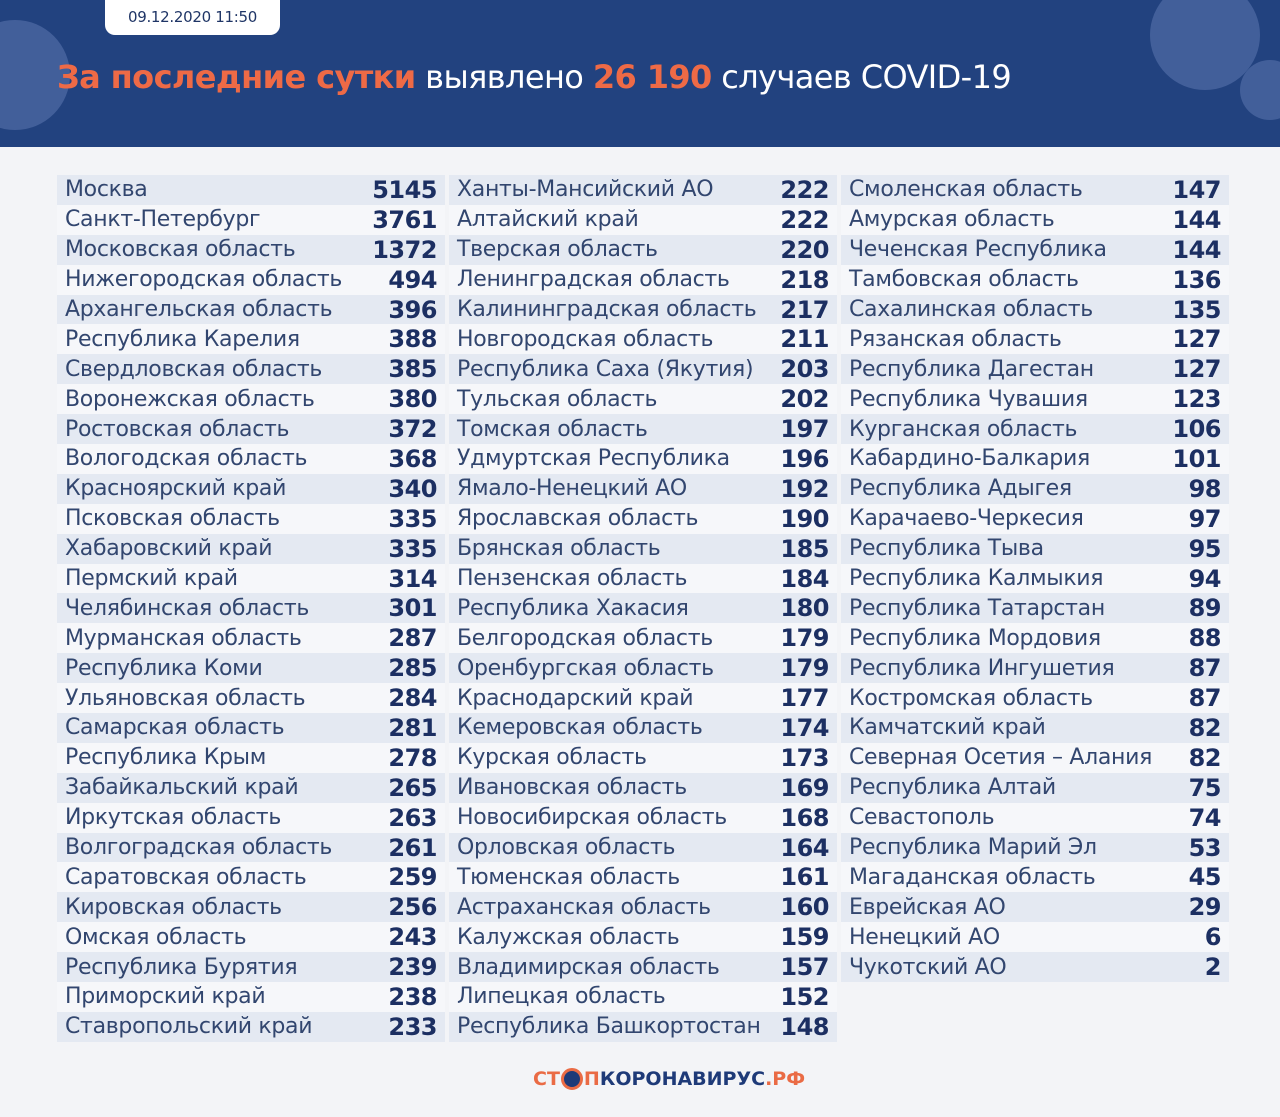 The image size is (1280, 1117). I want to click on case-count: 388, so click(412, 339).